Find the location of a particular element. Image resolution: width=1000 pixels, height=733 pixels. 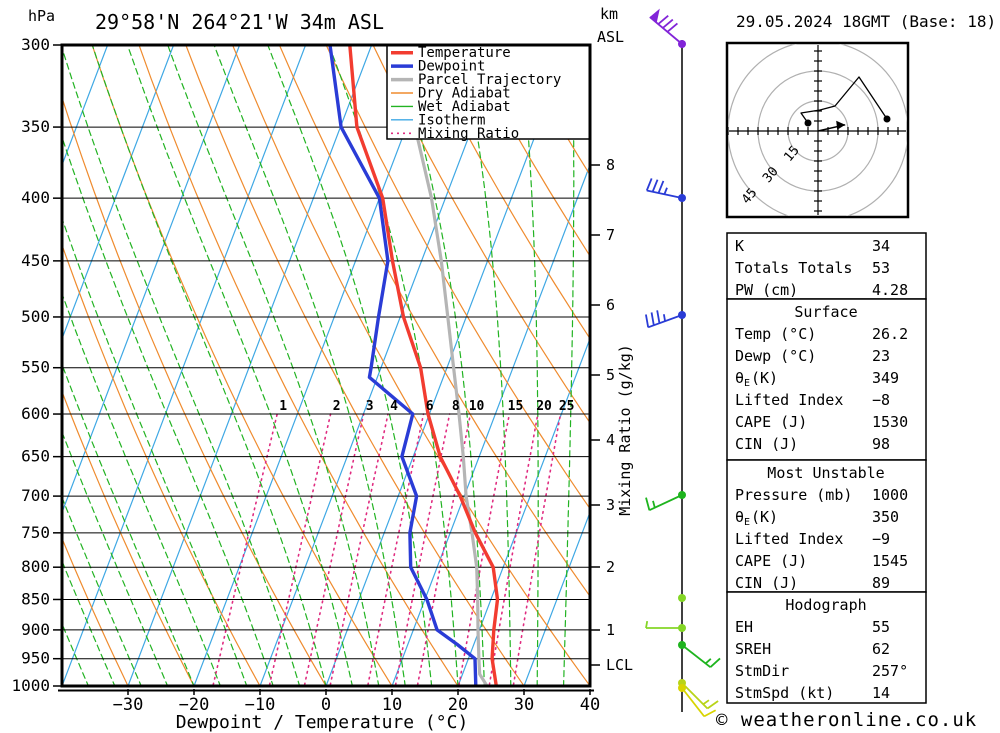

hodograph-trace is located at coordinates (844, 100).